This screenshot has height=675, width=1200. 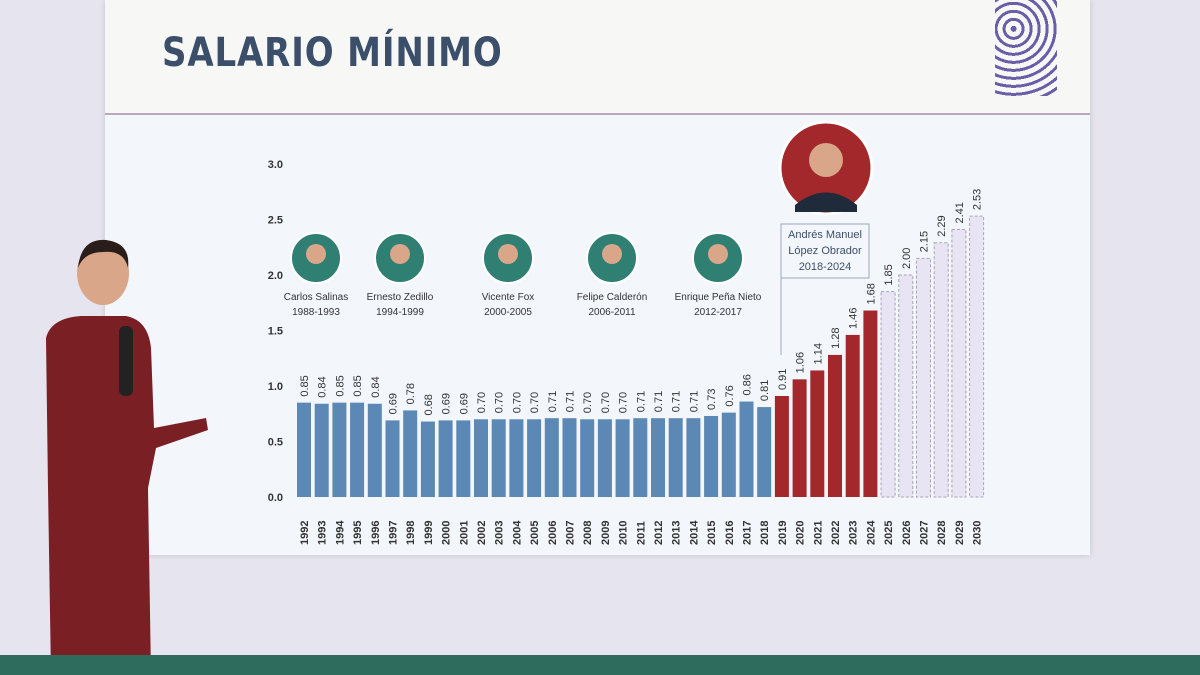 I want to click on x-tick-label: 2013, so click(x=677, y=533).